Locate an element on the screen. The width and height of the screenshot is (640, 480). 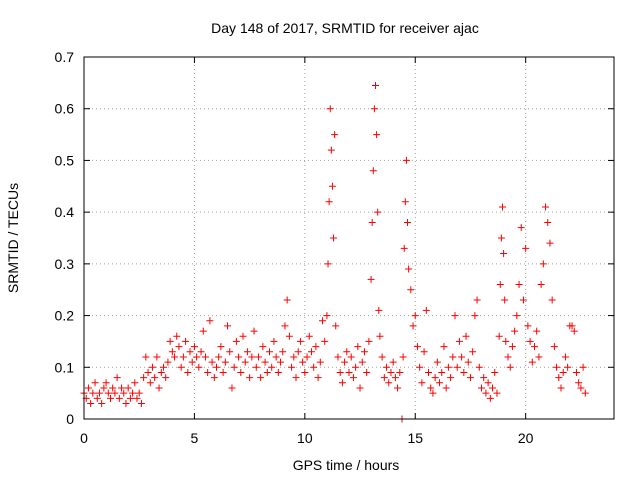
x-axis-label: GPS time / hours is located at coordinates (346, 465).